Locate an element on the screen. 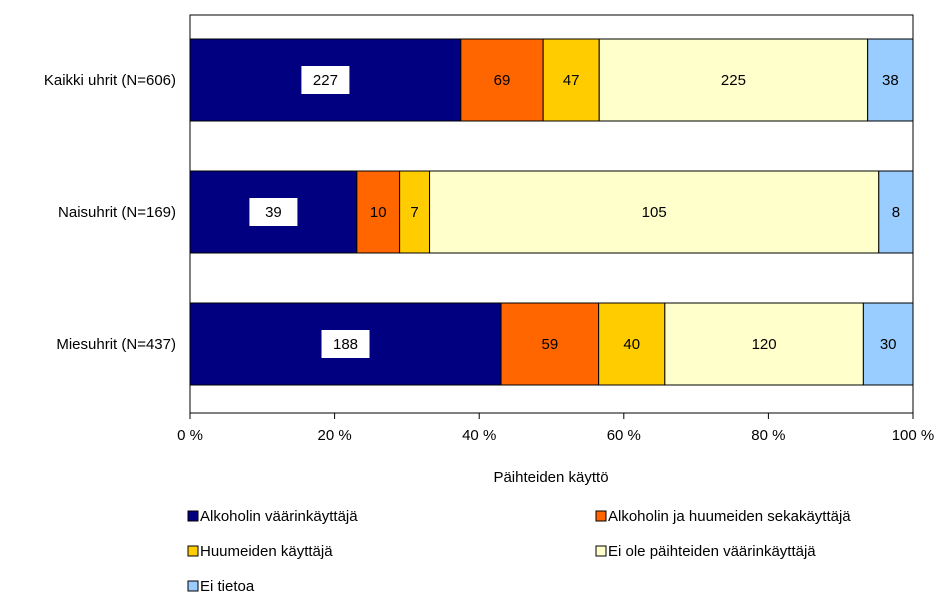 This screenshot has width=941, height=599. data-label: 69 is located at coordinates (502, 80).